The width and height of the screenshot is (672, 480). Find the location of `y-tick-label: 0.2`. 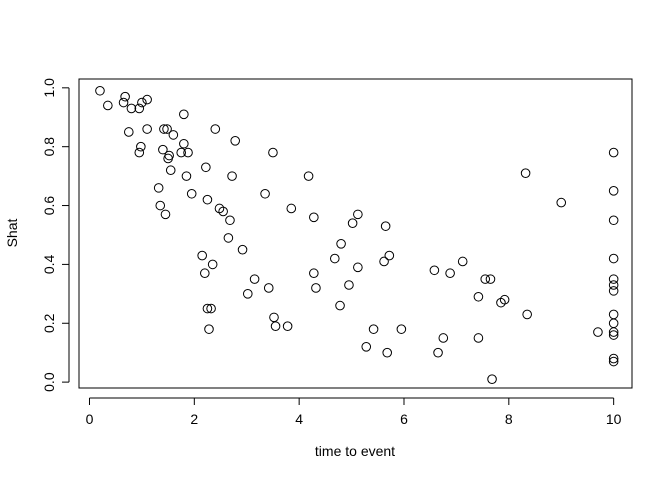

y-tick-label: 0.2 is located at coordinates (49, 323).